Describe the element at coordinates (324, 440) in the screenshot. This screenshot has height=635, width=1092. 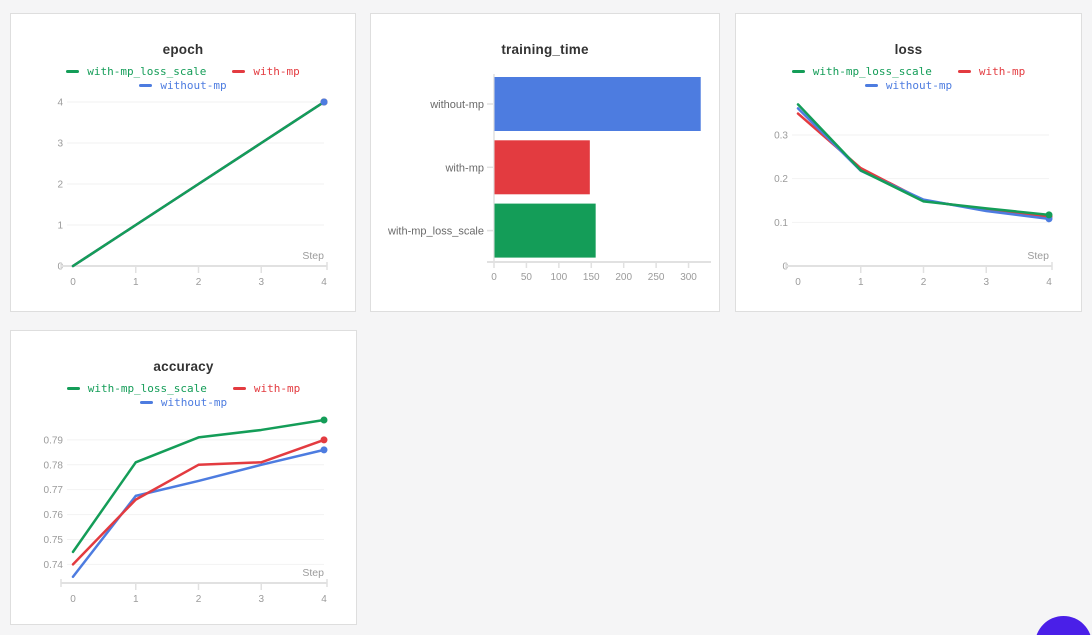
I see `end-dot-with-mp` at that location.